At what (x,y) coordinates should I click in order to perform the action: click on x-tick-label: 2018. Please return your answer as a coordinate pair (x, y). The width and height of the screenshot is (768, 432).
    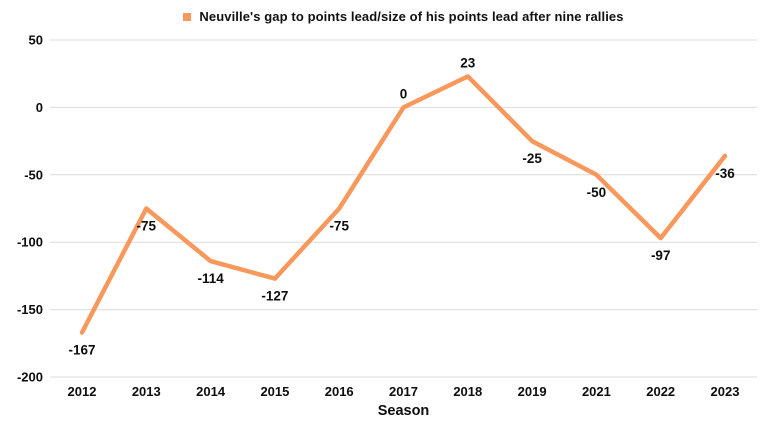
    Looking at the image, I should click on (467, 391).